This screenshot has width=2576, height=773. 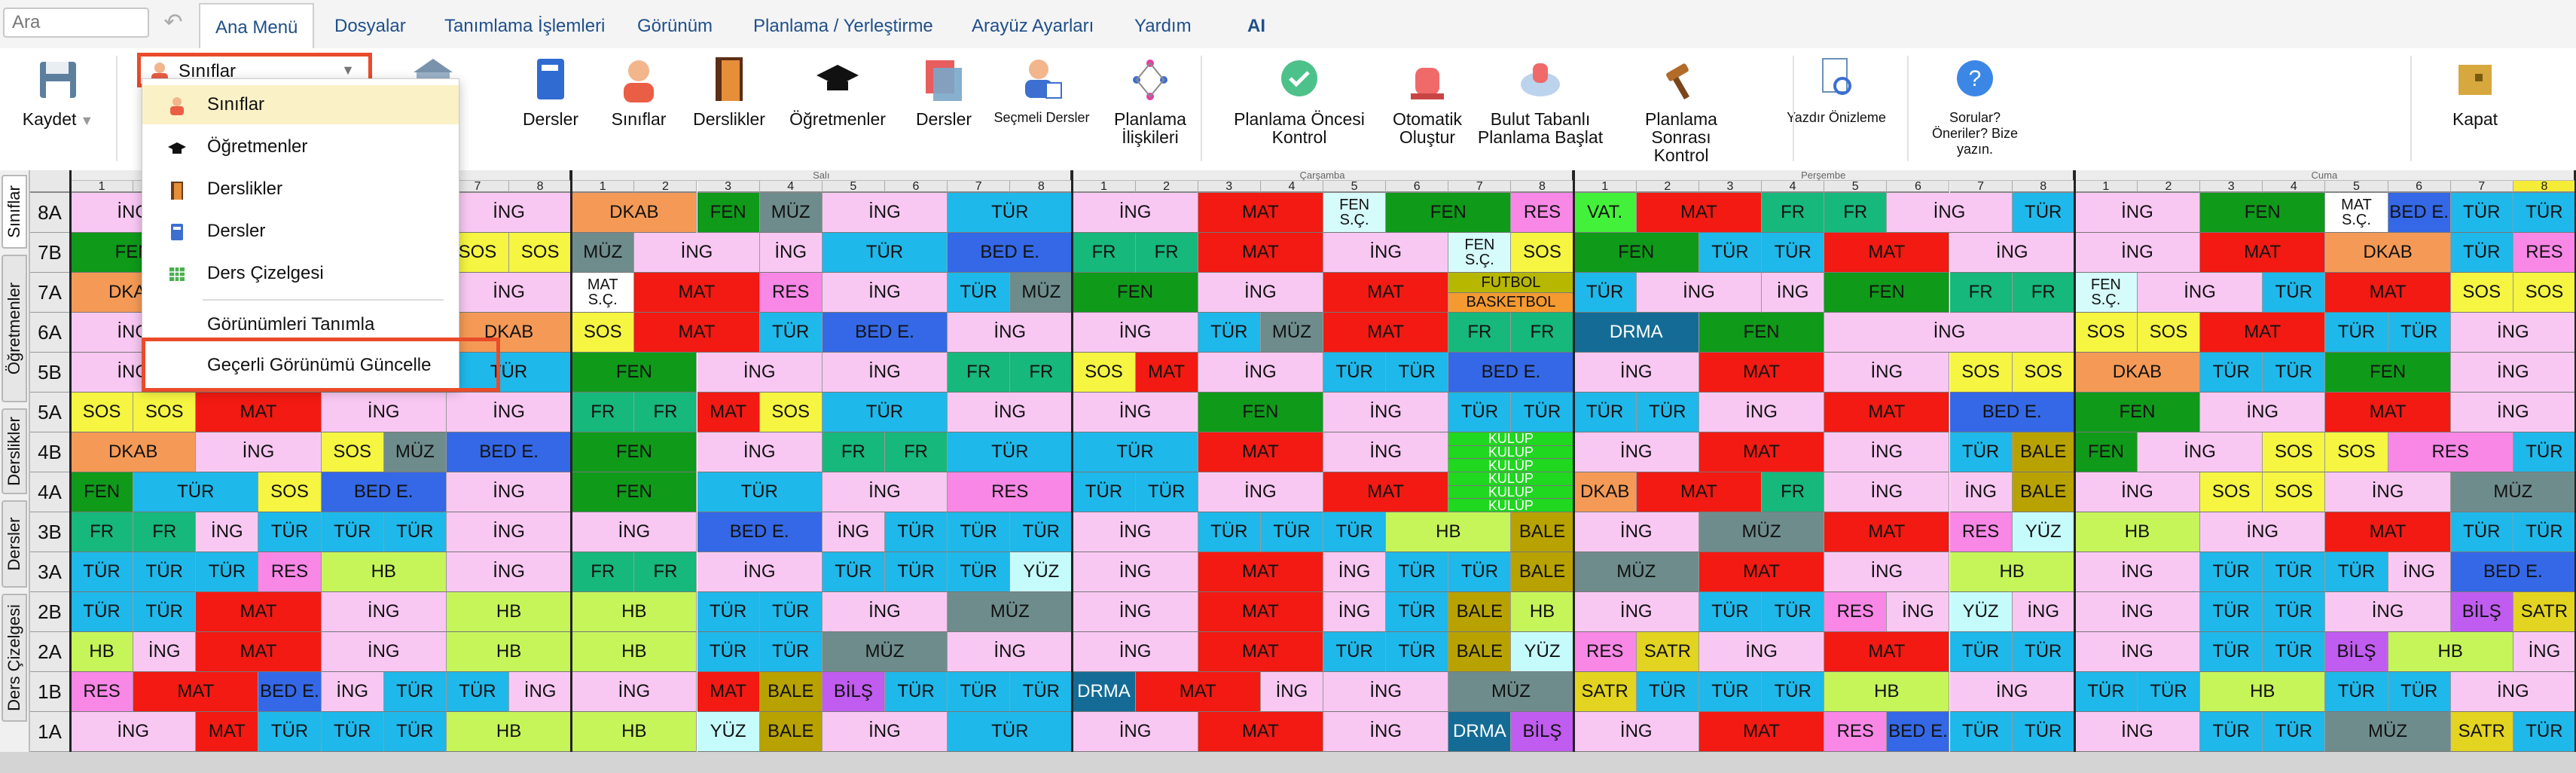 I want to click on lesson-cell: FEN S.Ç., so click(x=2106, y=293).